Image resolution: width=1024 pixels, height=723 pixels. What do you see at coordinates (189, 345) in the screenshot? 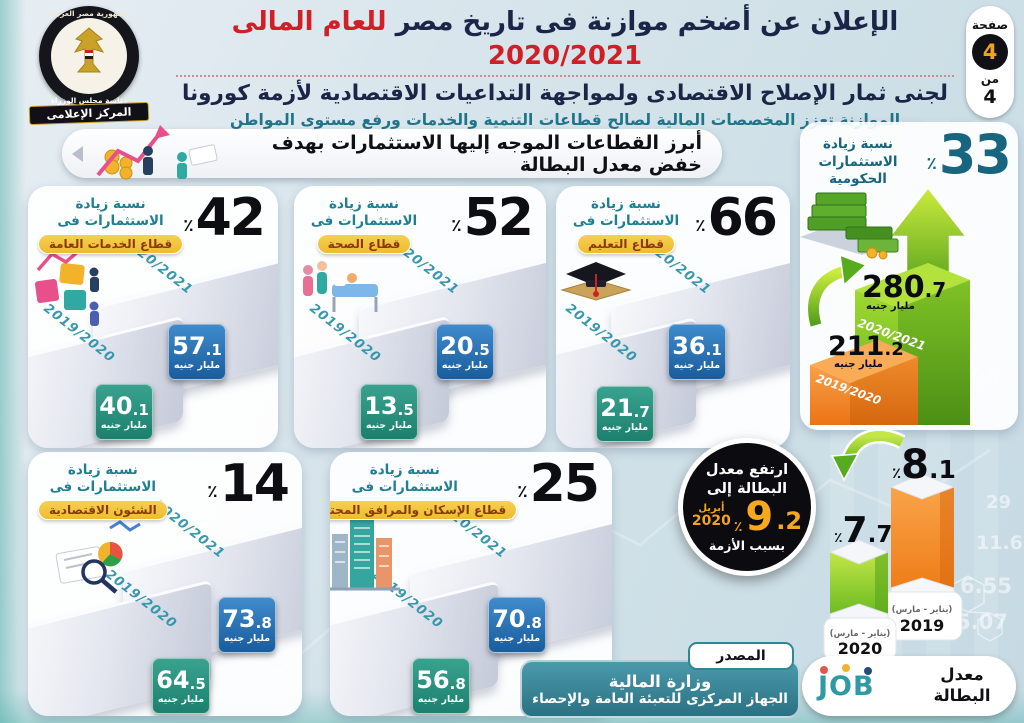
I see `value-int: 57` at bounding box center [189, 345].